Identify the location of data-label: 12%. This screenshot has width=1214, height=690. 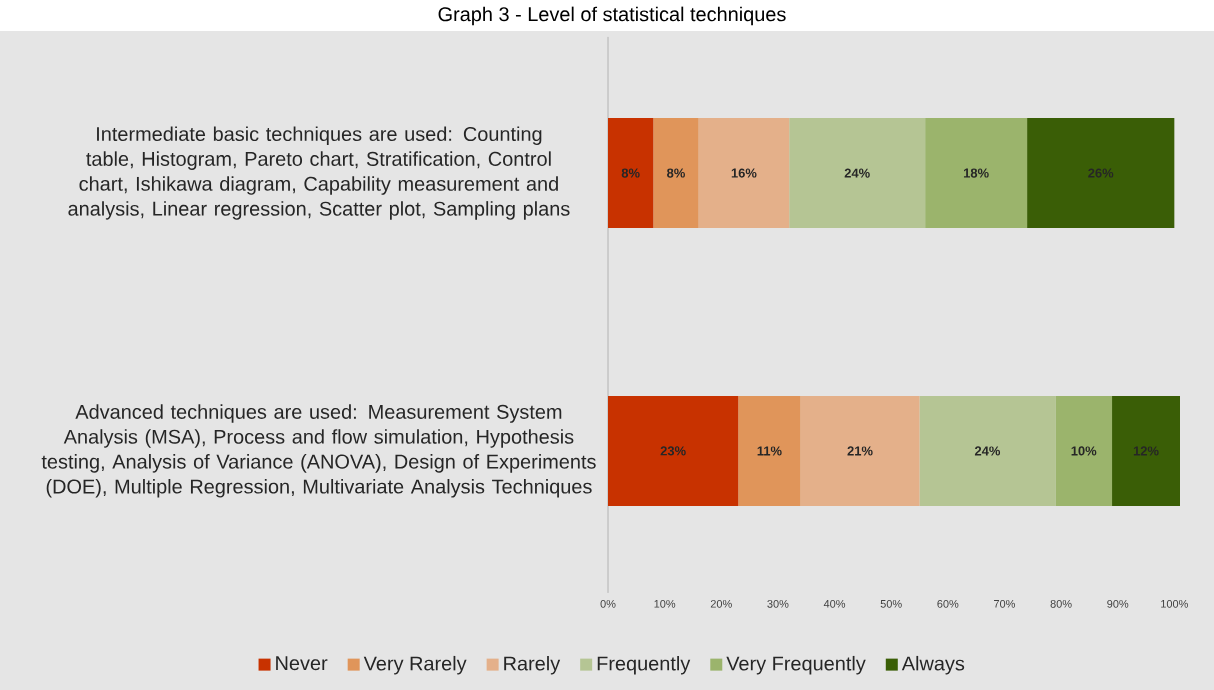
(1146, 451).